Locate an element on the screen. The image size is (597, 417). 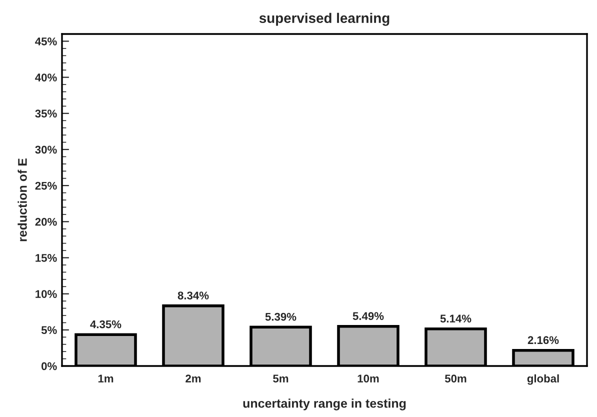
x-axis-title: uncertainty range in testing is located at coordinates (324, 404).